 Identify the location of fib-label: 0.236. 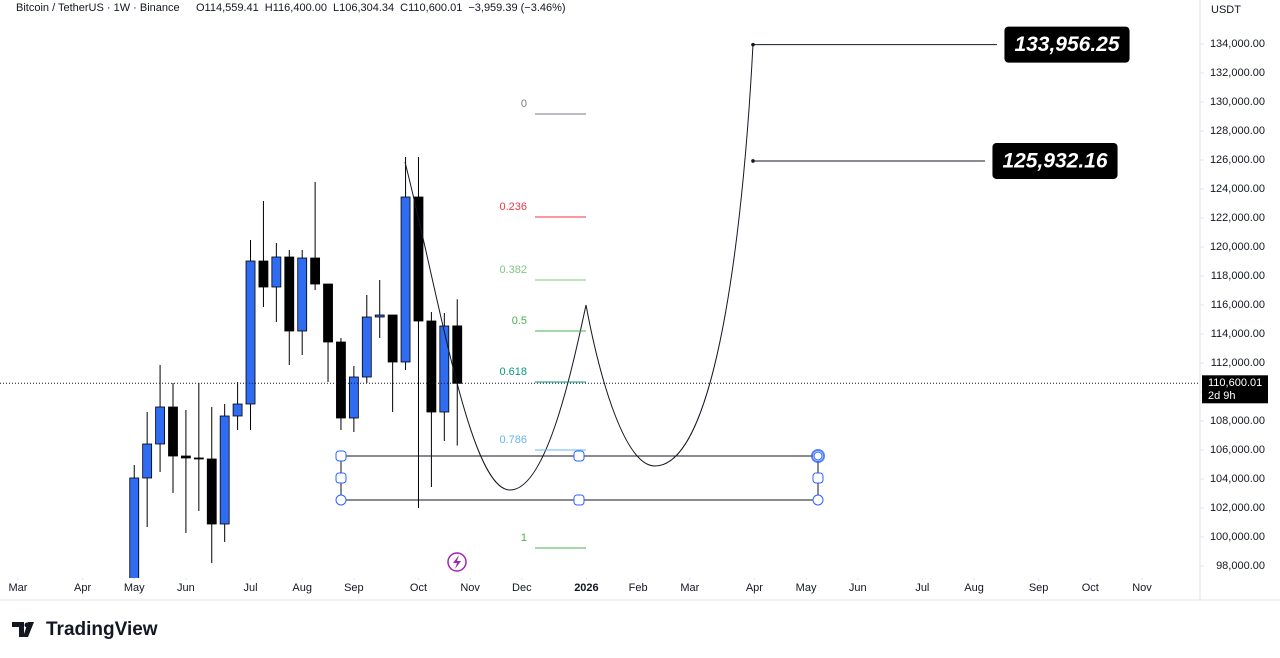
(513, 207).